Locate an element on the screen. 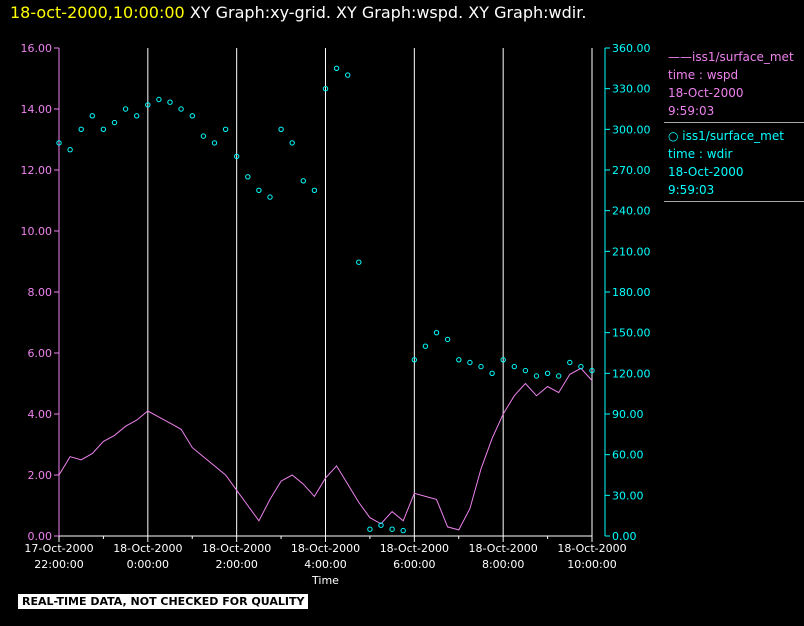 The width and height of the screenshot is (804, 626). x-tick-time: 6:00:00 is located at coordinates (414, 564).